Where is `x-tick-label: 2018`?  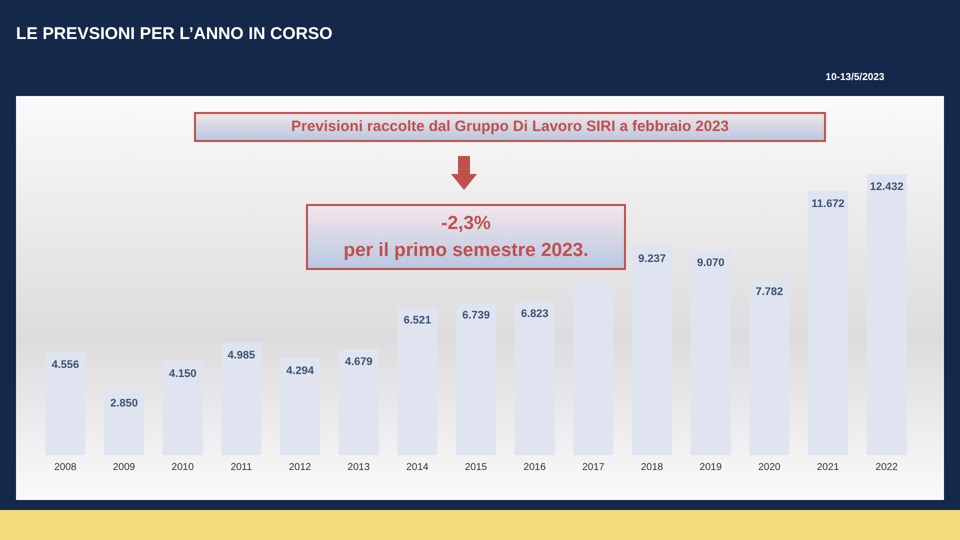 x-tick-label: 2018 is located at coordinates (652, 468).